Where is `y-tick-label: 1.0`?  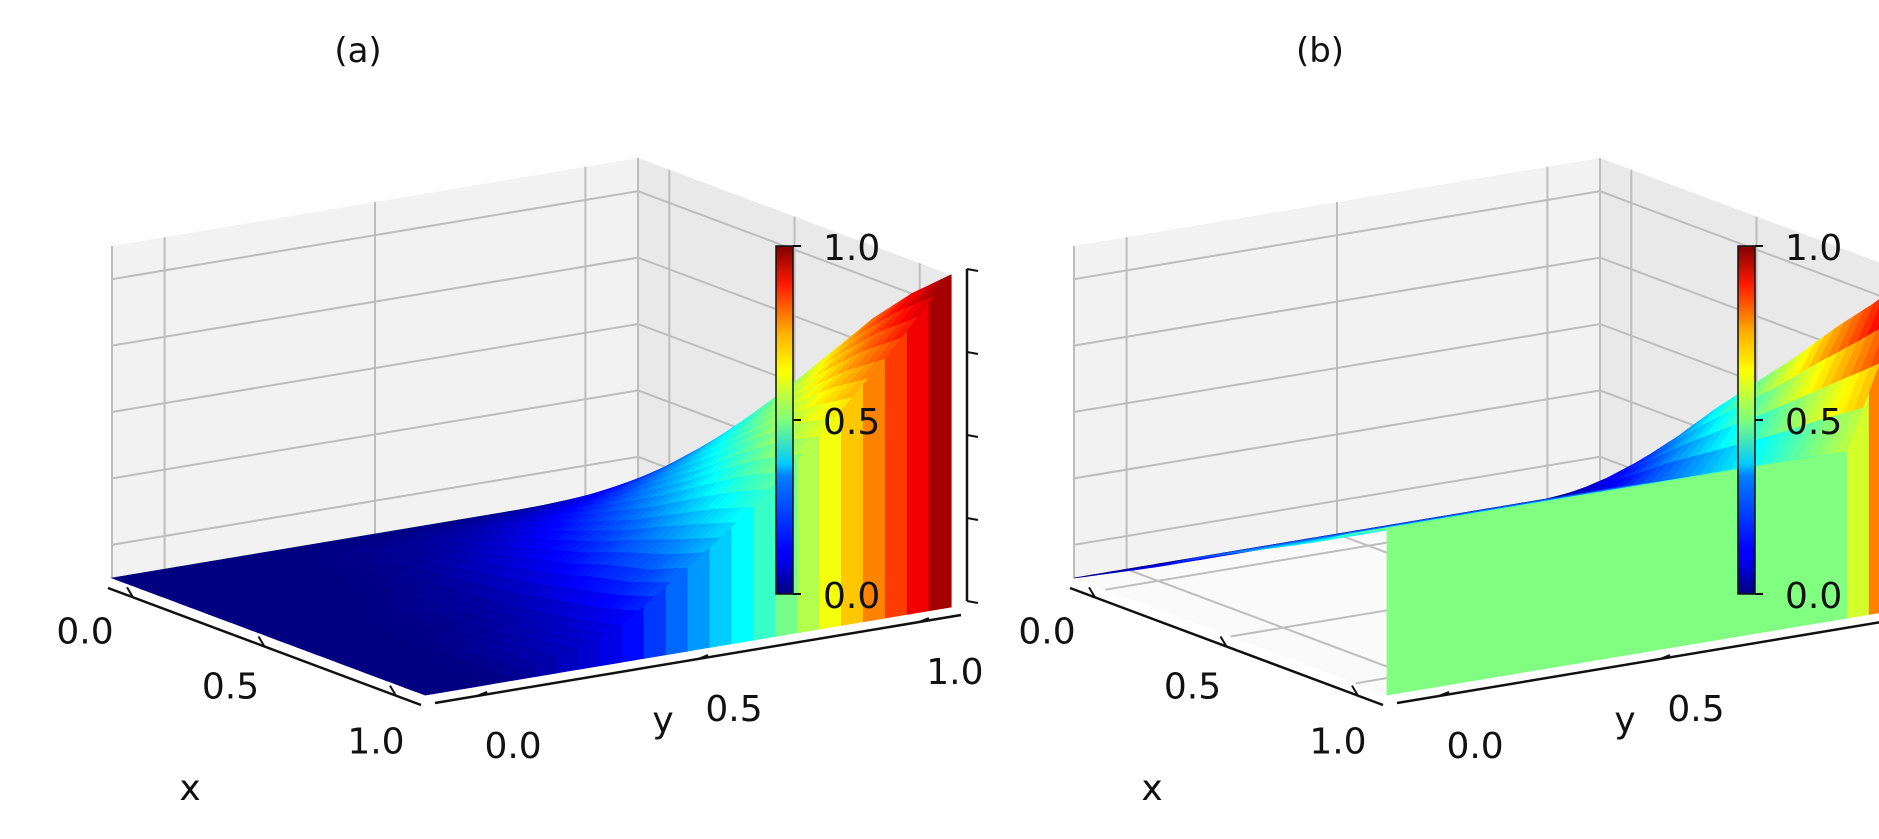
y-tick-label: 1.0 is located at coordinates (954, 672).